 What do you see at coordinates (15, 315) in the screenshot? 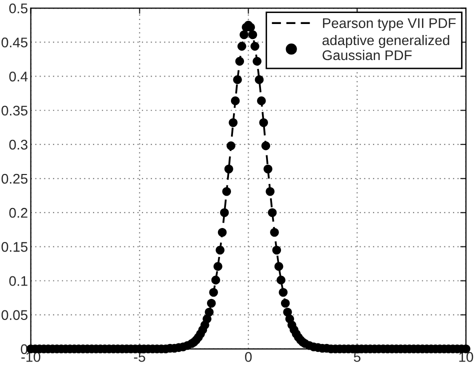
I see `y-tick-label: 0.05` at bounding box center [15, 315].